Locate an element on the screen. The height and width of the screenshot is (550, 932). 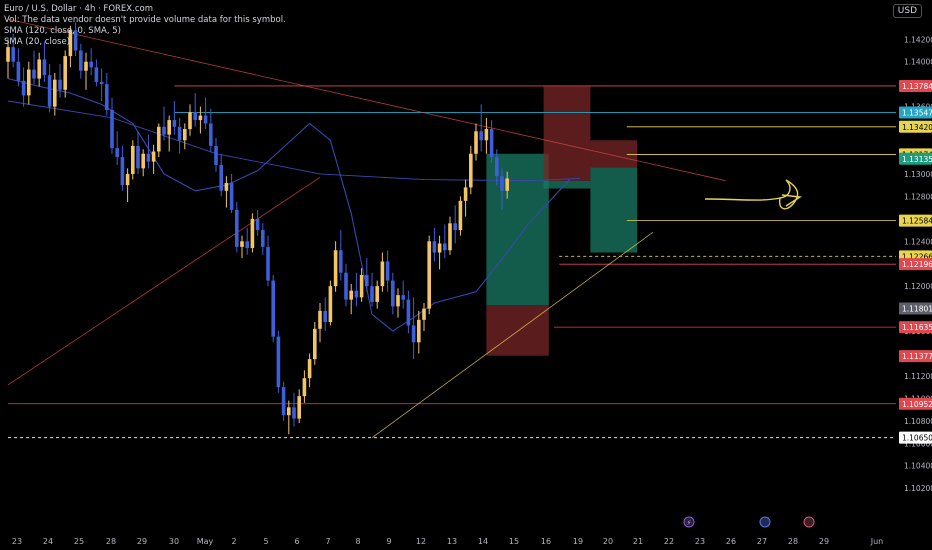
price-label-8: 1.11801 is located at coordinates (917, 308).